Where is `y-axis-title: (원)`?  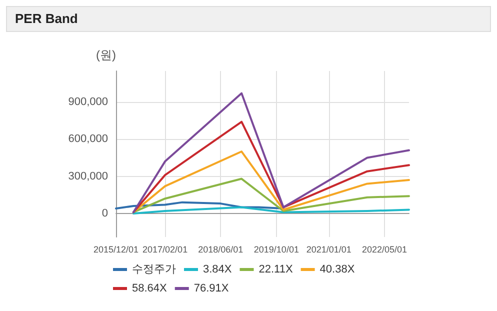 y-axis-title: (원) is located at coordinates (106, 55).